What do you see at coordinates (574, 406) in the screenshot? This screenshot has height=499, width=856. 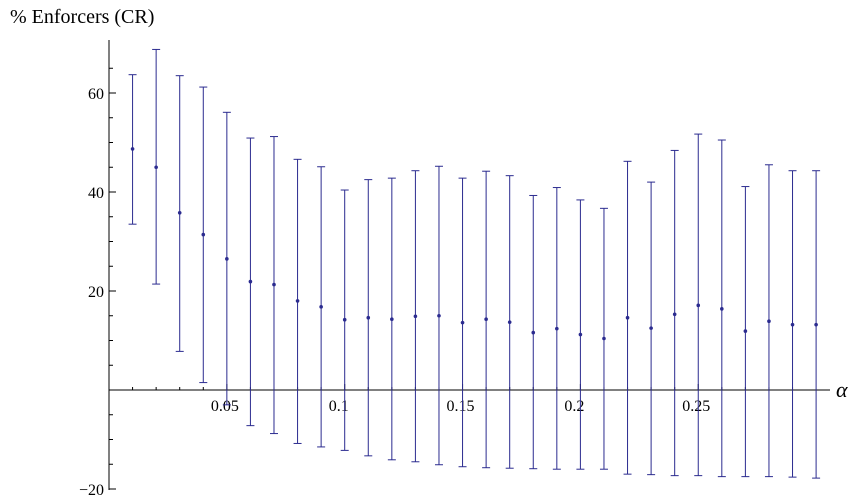 I see `x-tick-label: 0.2` at bounding box center [574, 406].